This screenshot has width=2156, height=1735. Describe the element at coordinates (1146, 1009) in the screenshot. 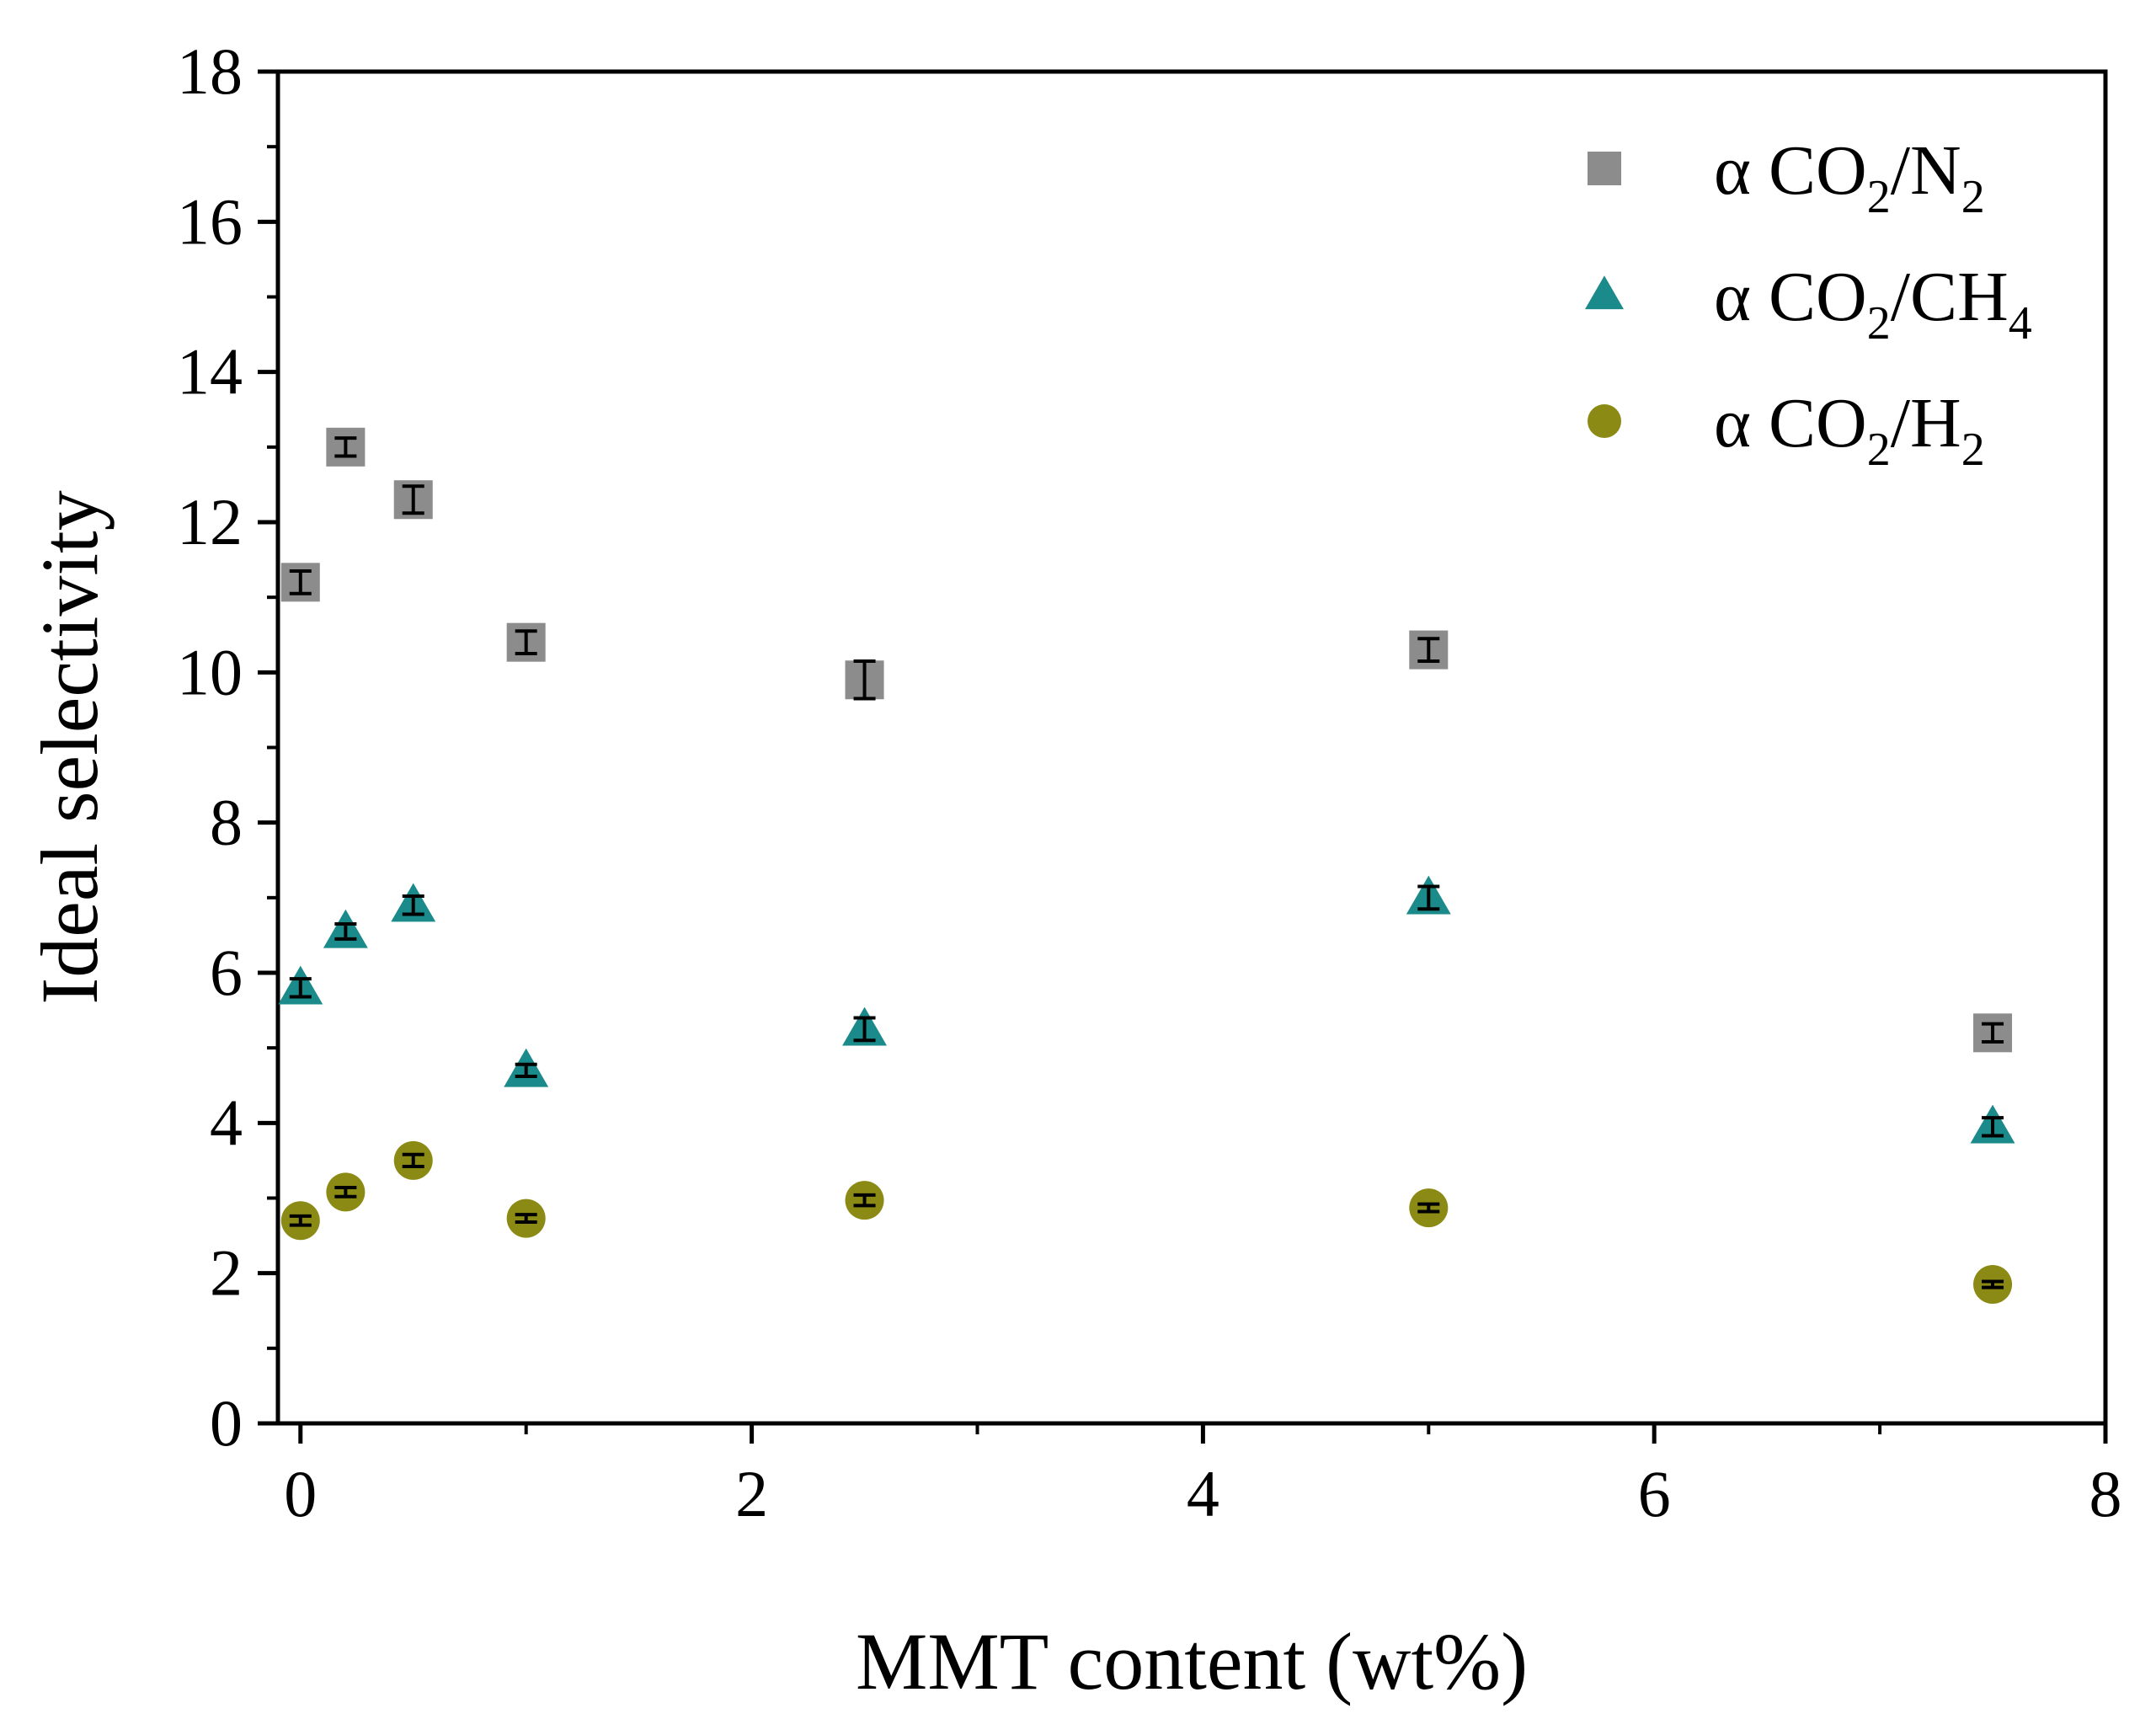

I see `series-triangle` at that location.